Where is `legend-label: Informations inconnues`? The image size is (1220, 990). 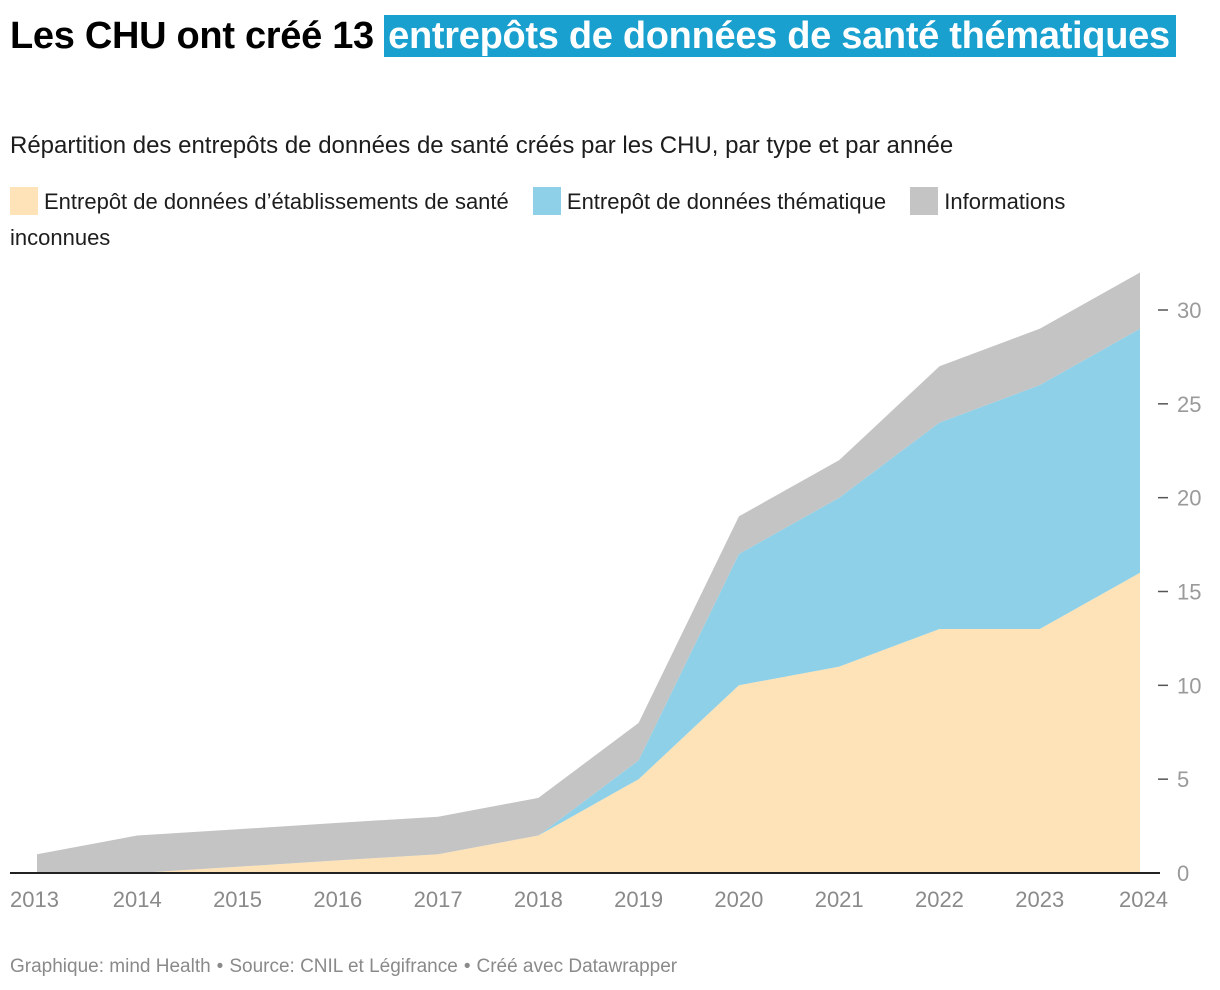 legend-label: Informations inconnues is located at coordinates (538, 219).